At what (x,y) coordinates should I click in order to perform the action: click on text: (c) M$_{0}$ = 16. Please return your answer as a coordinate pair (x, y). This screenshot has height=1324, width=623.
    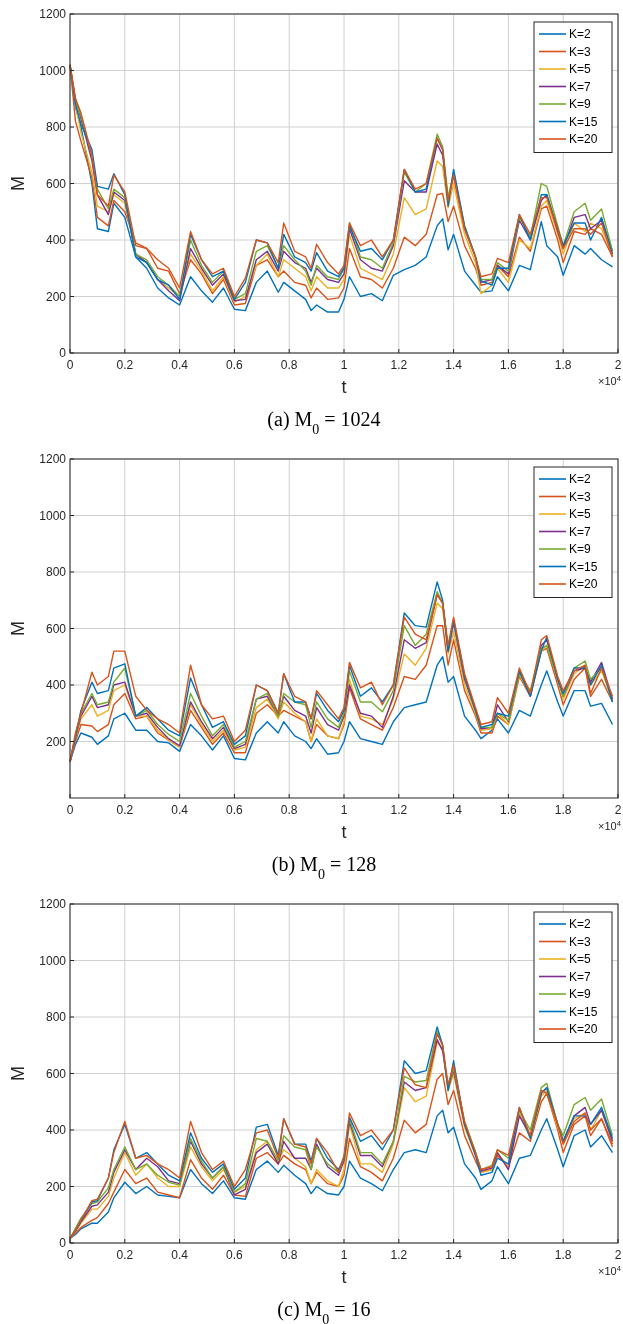
    Looking at the image, I should click on (324, 1311).